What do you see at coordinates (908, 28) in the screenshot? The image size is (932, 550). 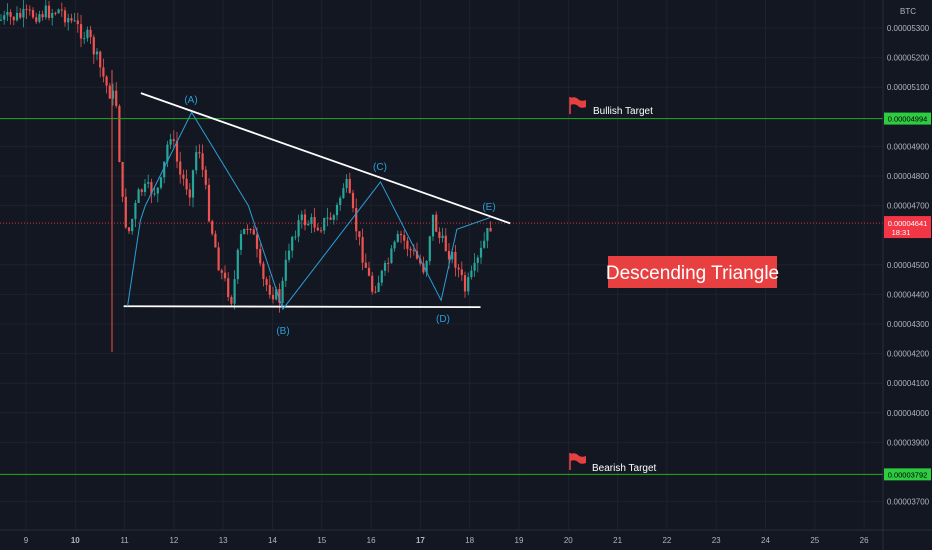 I see `price-tick-label: 0.00005300` at bounding box center [908, 28].